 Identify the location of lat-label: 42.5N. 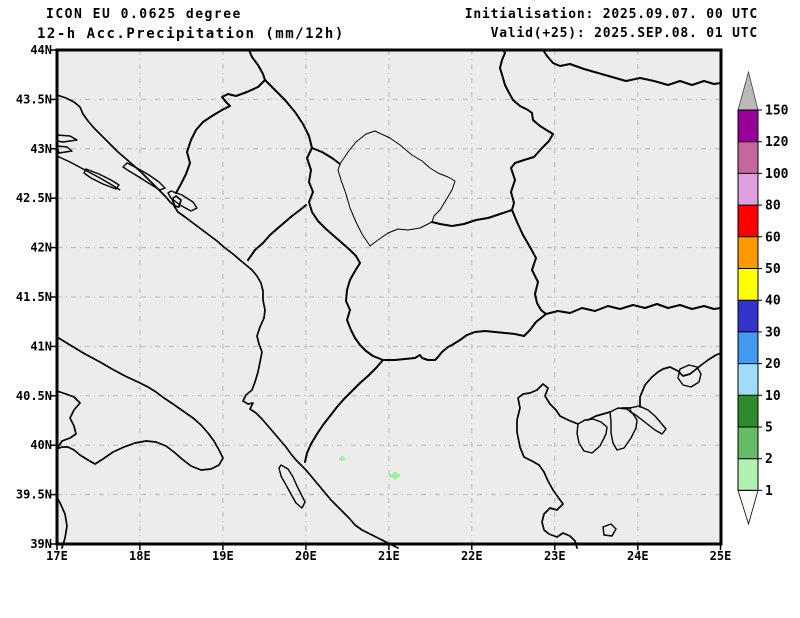
(34, 198).